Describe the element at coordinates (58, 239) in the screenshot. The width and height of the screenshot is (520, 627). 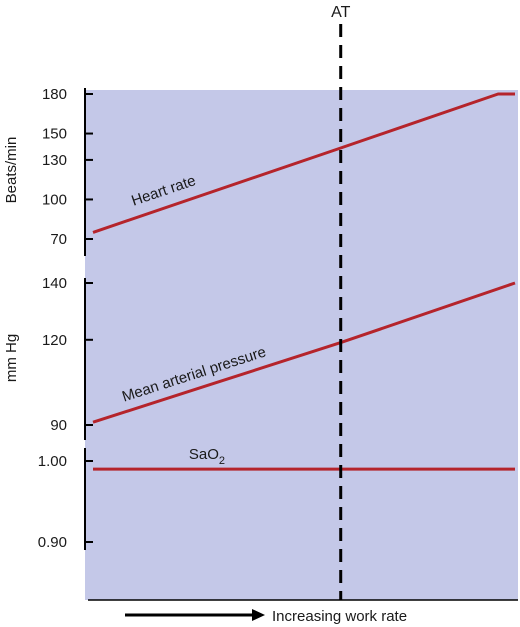
I see `y-tick-label: 70` at that location.